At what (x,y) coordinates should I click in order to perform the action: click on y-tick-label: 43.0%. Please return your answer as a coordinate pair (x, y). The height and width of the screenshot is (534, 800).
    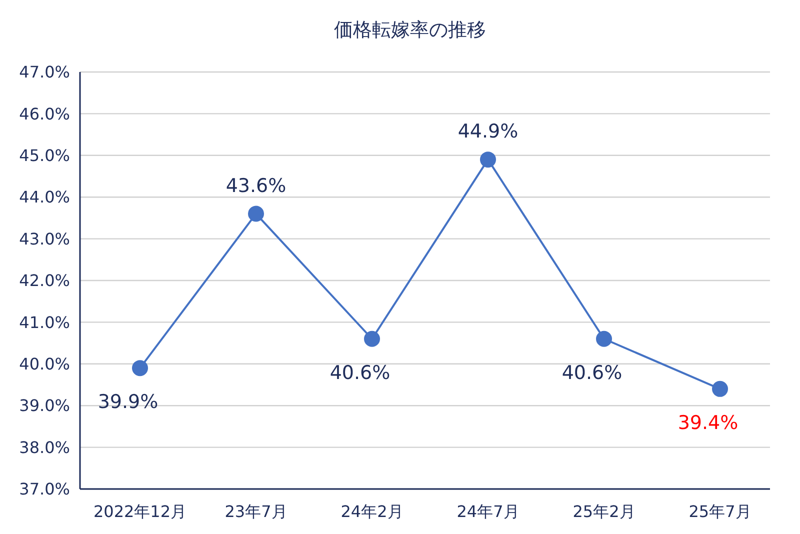
    Looking at the image, I should click on (44, 238).